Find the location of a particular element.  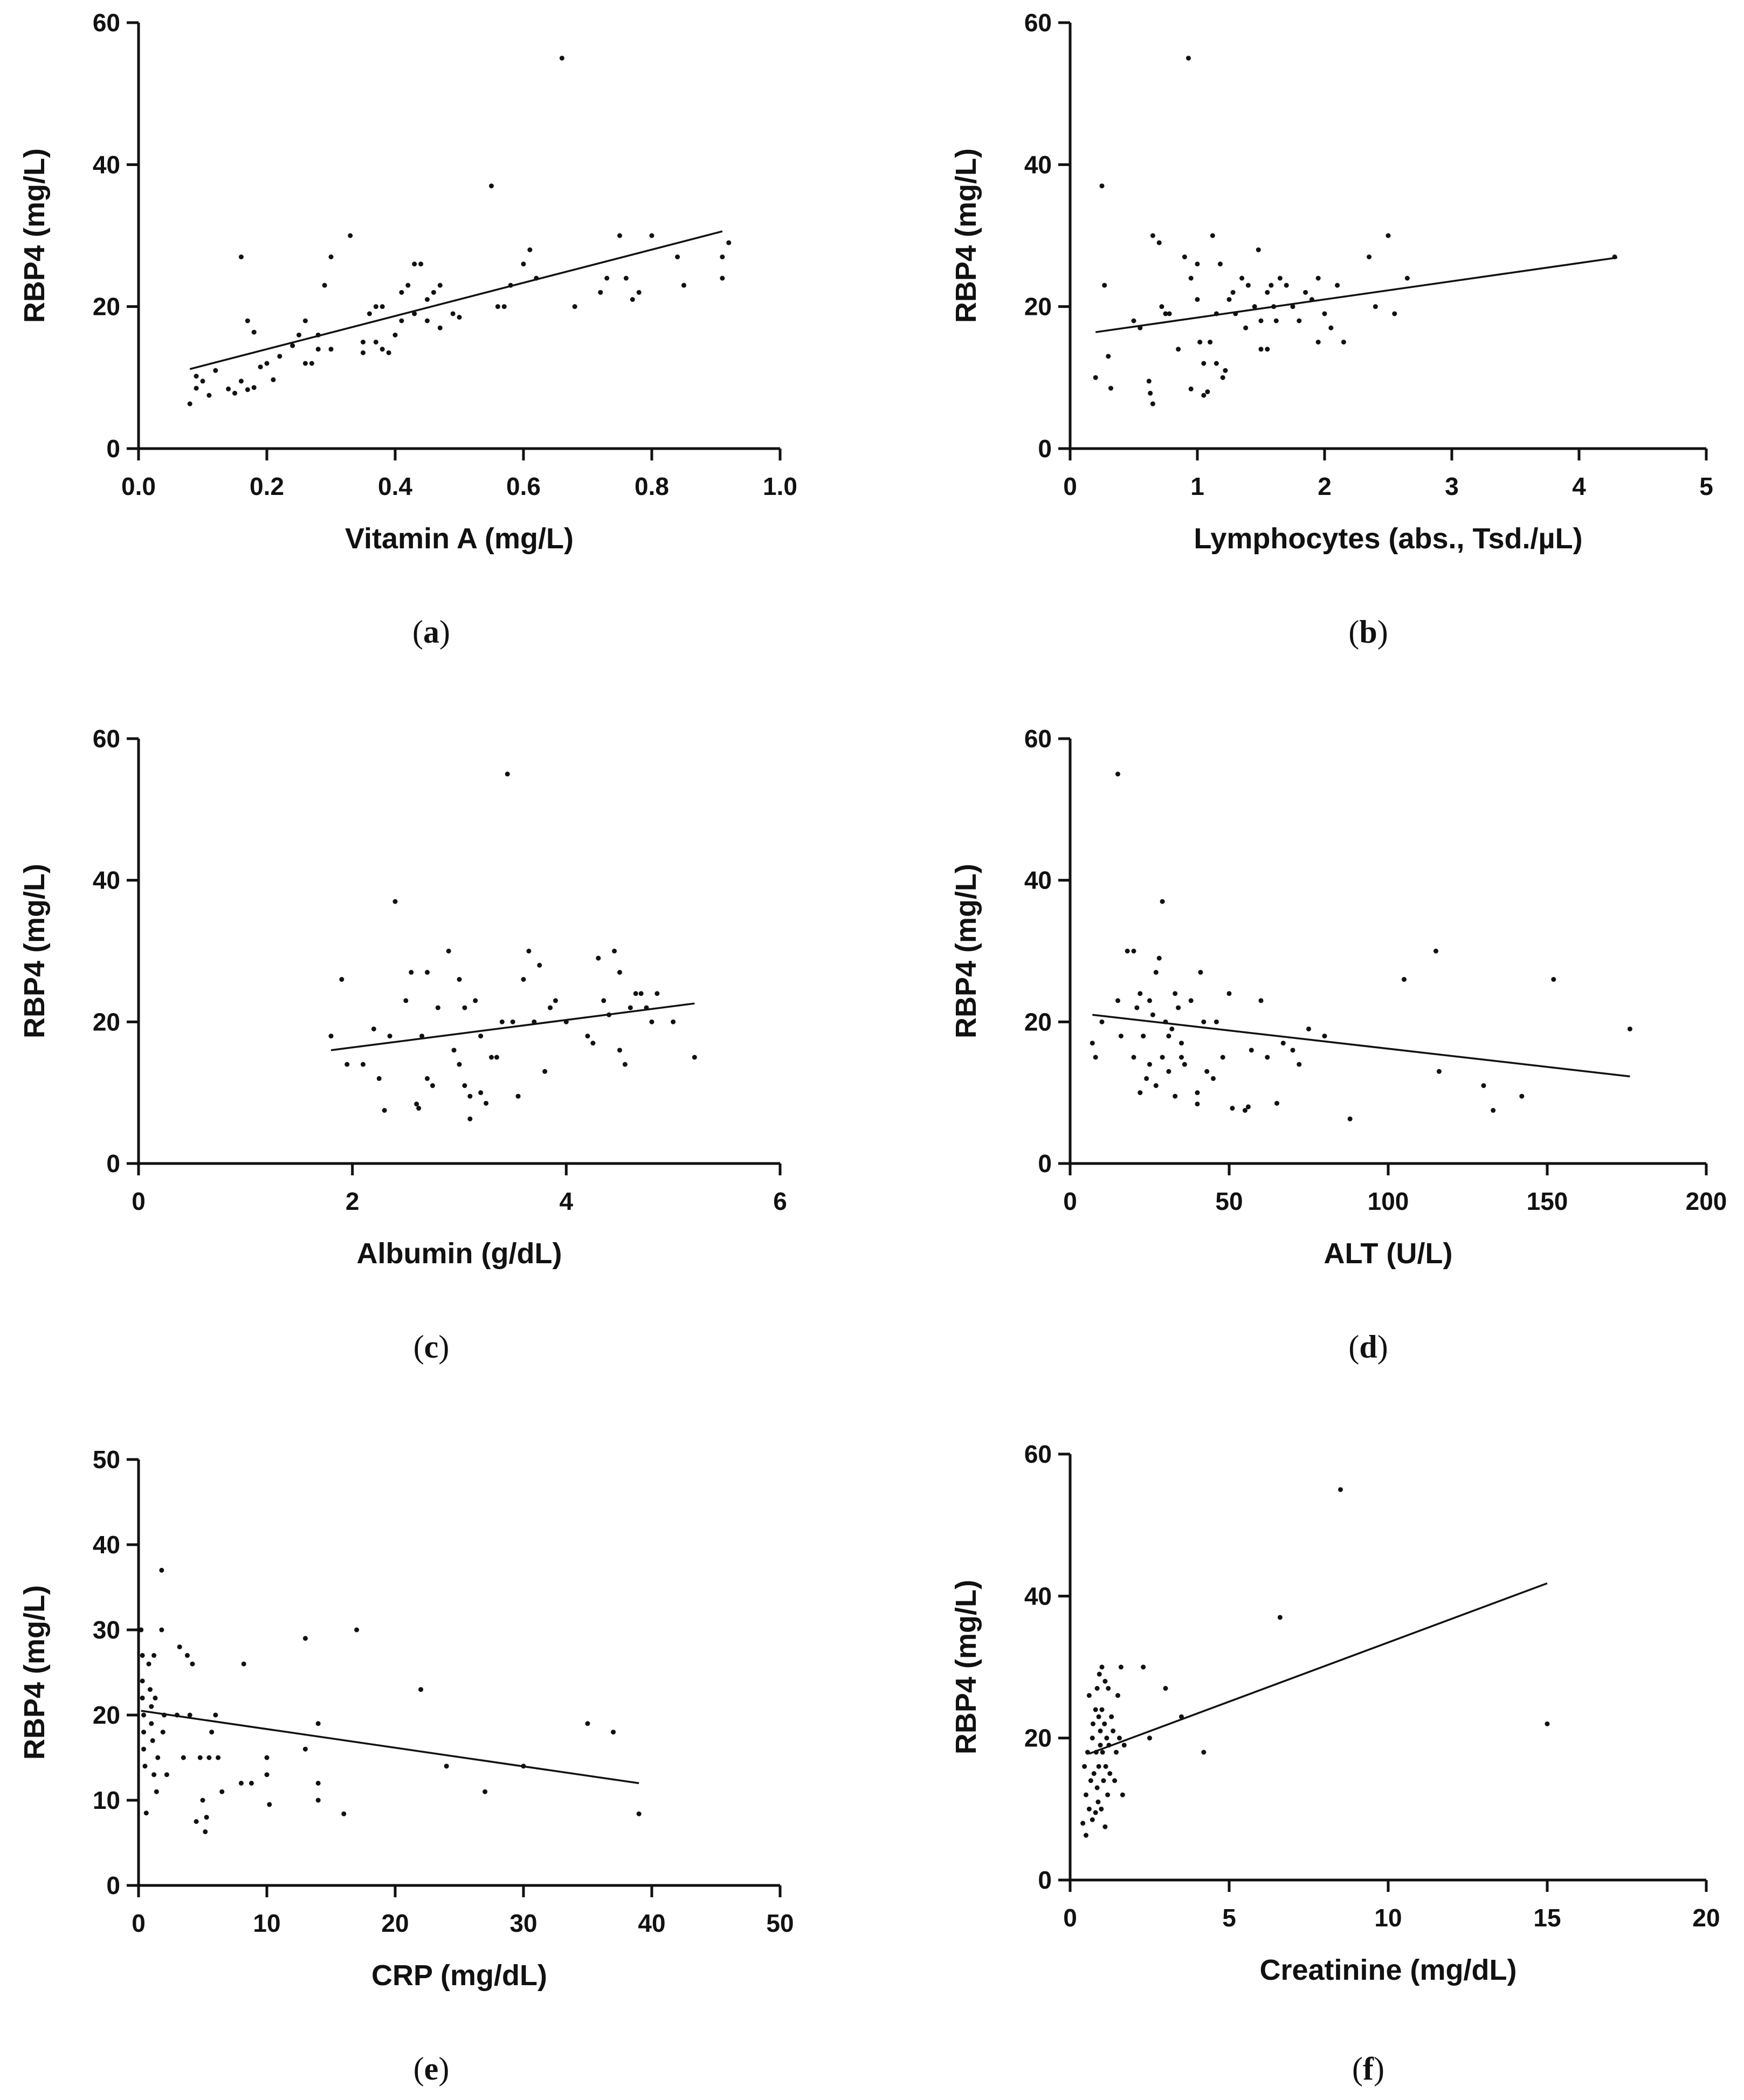

panel-caption: (b) is located at coordinates (1368, 632).